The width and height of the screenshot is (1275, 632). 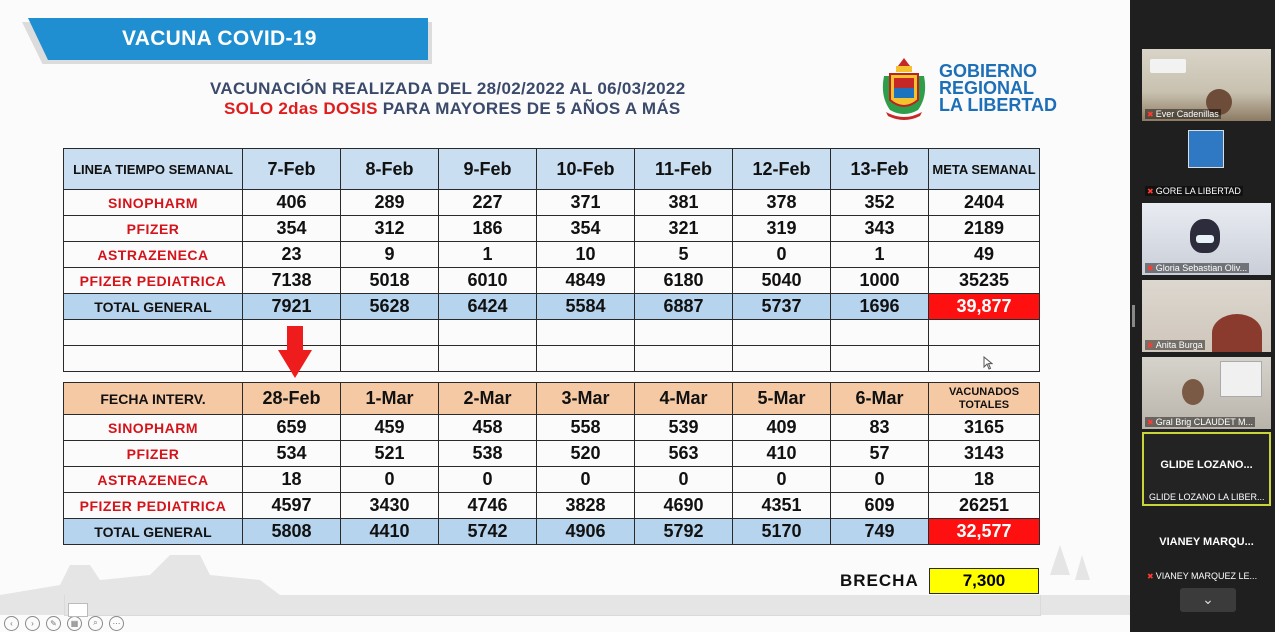 What do you see at coordinates (984, 306) in the screenshot?
I see `grand-total-cell: 39,877` at bounding box center [984, 306].